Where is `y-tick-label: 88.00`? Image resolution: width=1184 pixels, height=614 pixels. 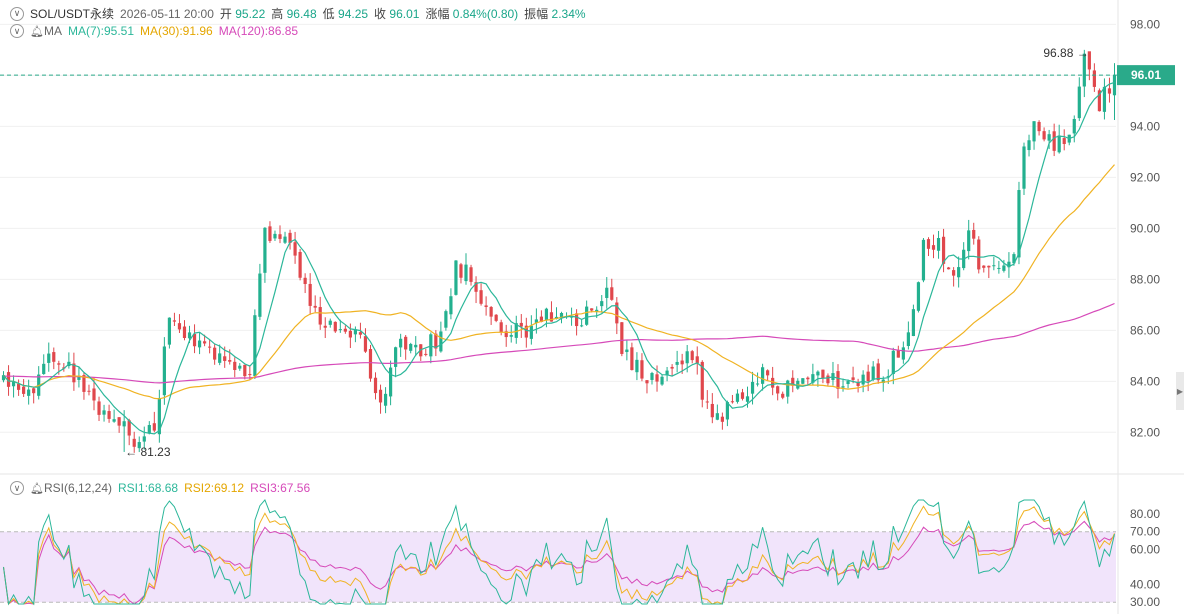
y-tick-label: 88.00 is located at coordinates (1145, 279).